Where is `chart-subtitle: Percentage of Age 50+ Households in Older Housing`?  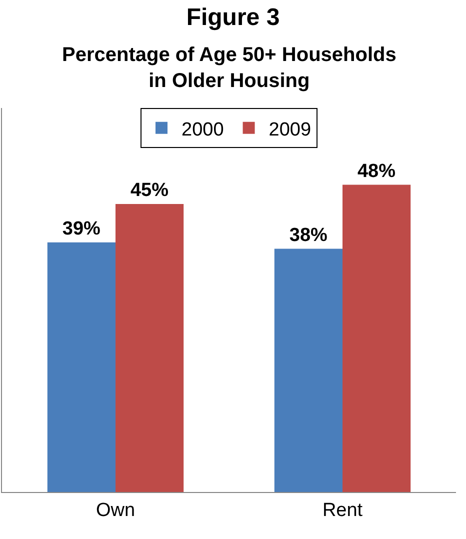
chart-subtitle: Percentage of Age 50+ Households in Older Housing is located at coordinates (229, 68).